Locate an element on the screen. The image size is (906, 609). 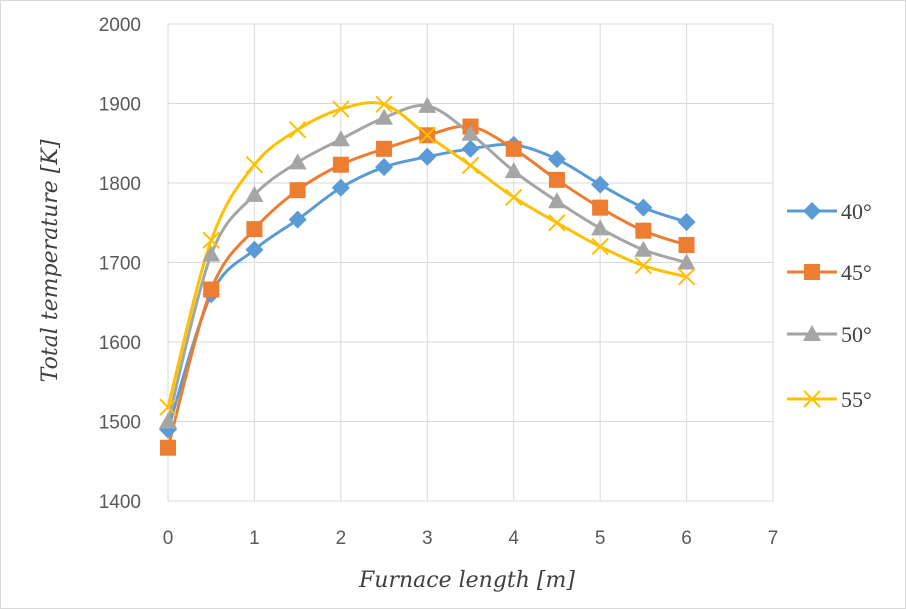
legend-item-0: 40° is located at coordinates (829, 211).